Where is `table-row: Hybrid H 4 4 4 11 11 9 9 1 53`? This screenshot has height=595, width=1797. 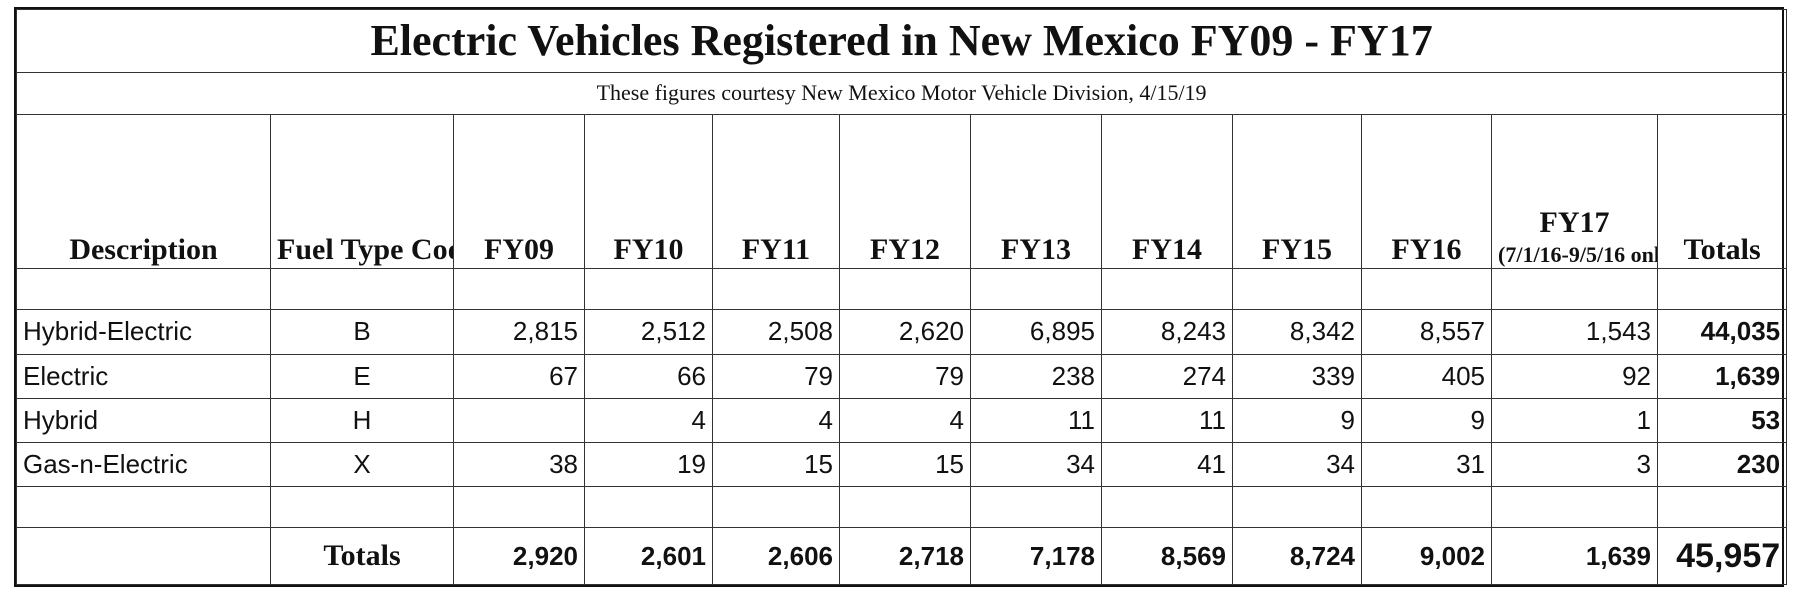
table-row: Hybrid H 4 4 4 11 11 9 9 1 53 is located at coordinates (902, 420).